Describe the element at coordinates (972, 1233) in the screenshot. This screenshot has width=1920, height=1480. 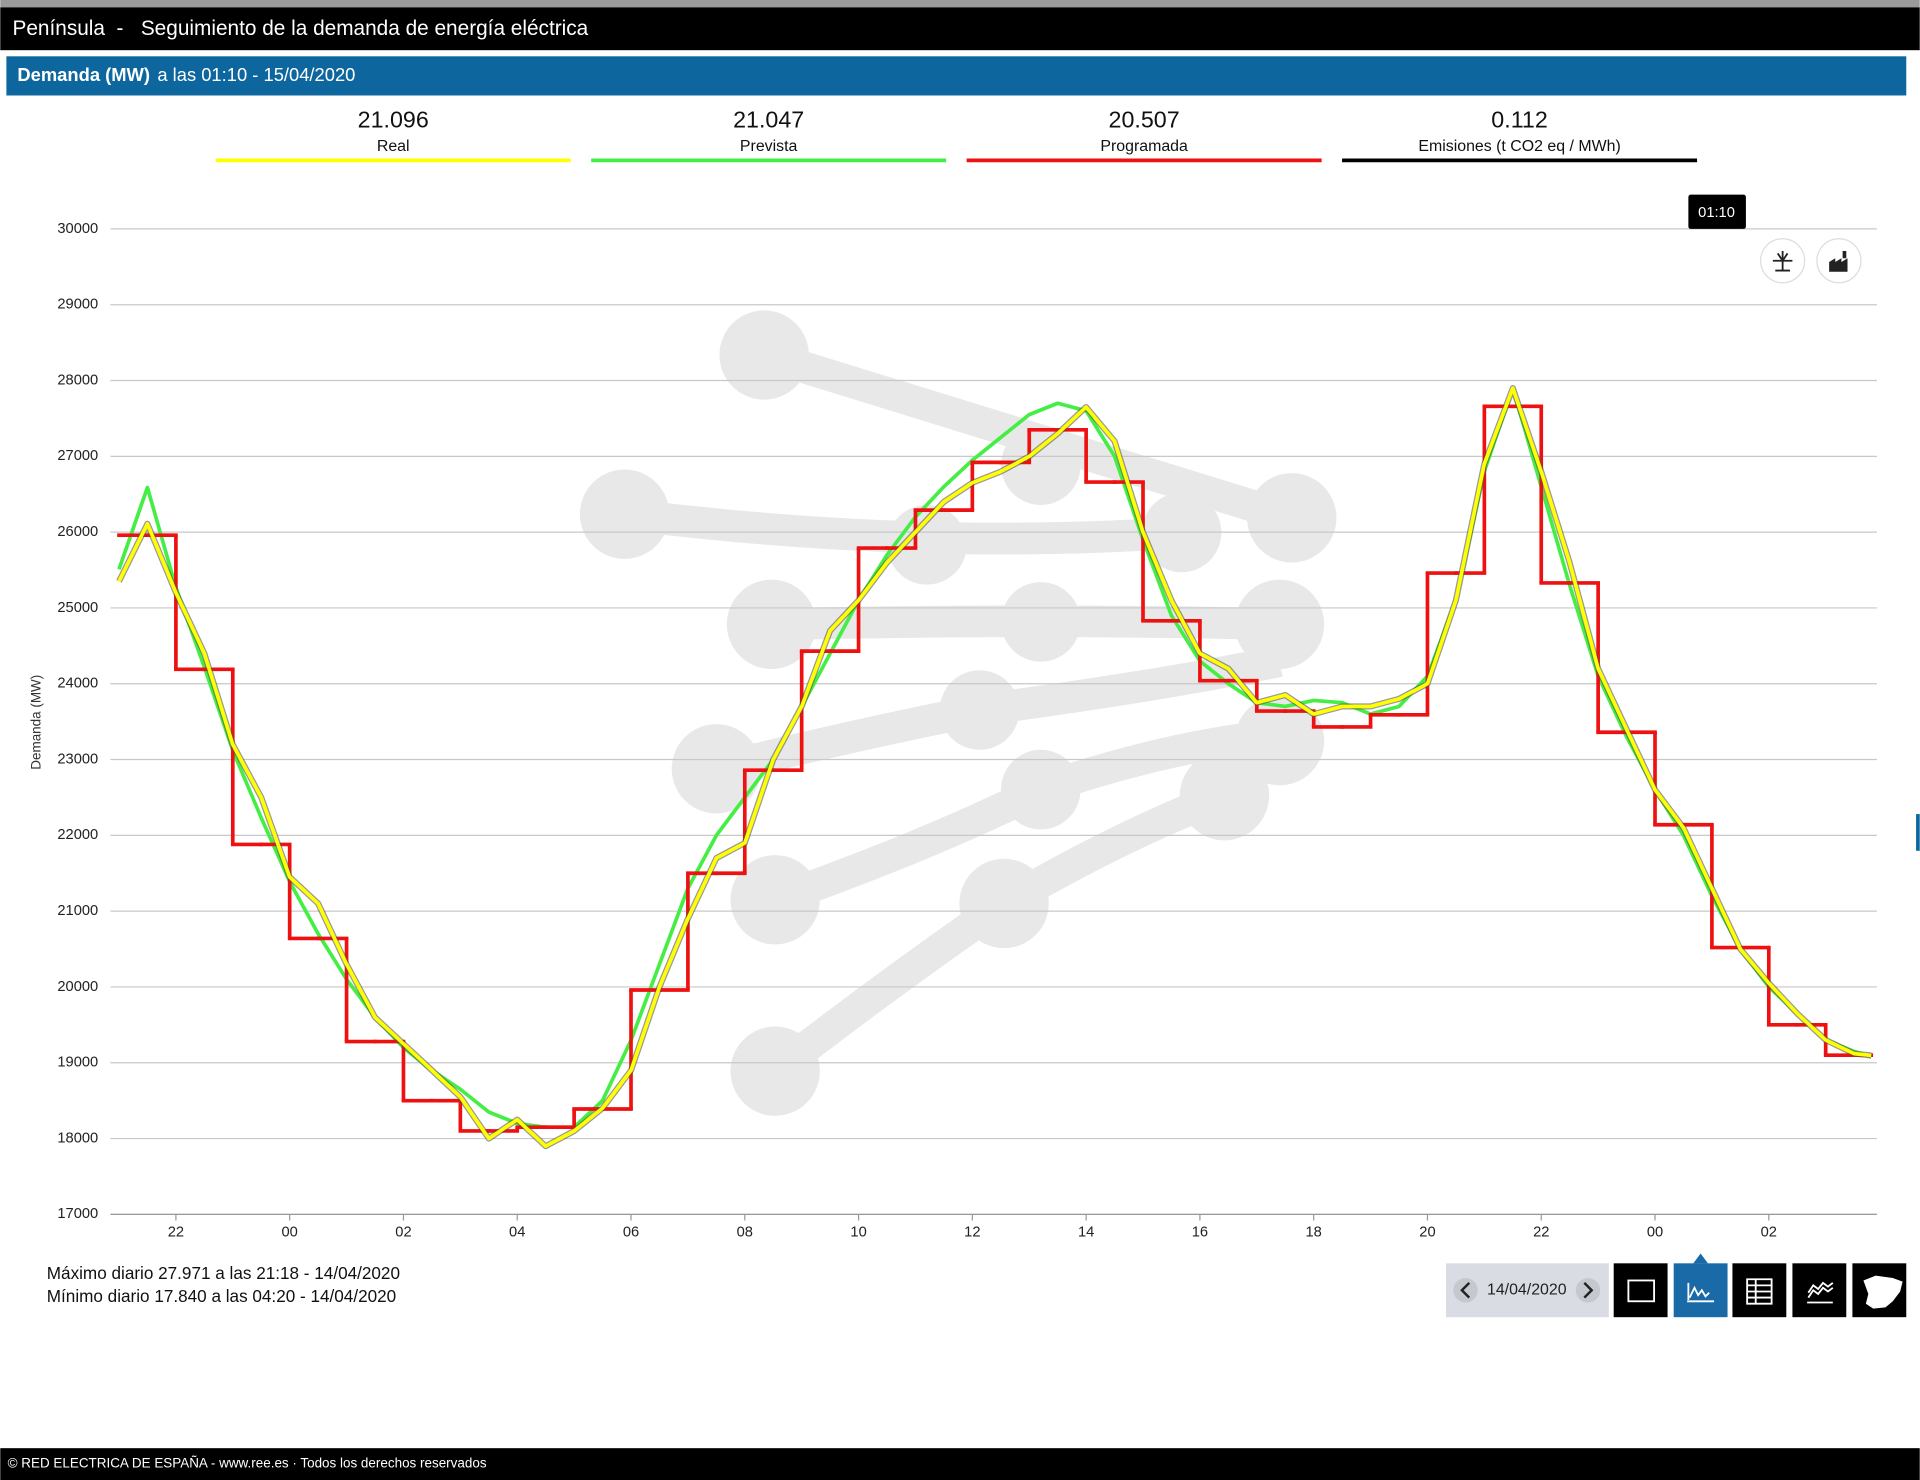
I see `x-tick-label: 12` at that location.